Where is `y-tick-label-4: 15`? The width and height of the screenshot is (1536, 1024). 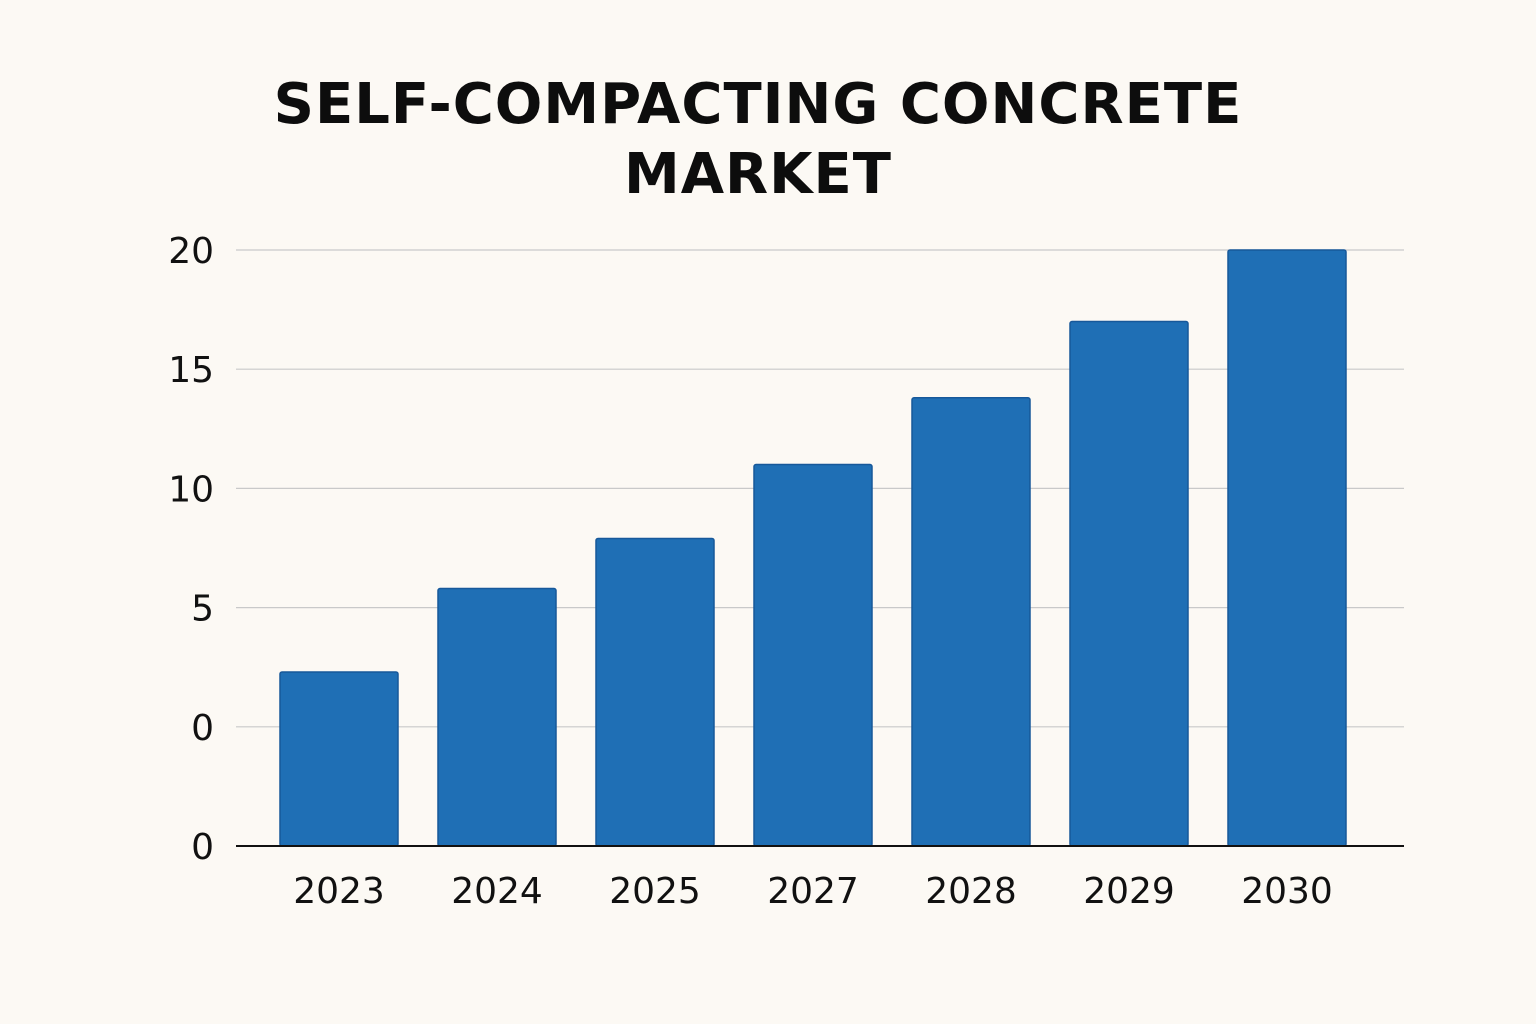 y-tick-label-4: 15 is located at coordinates (191, 370).